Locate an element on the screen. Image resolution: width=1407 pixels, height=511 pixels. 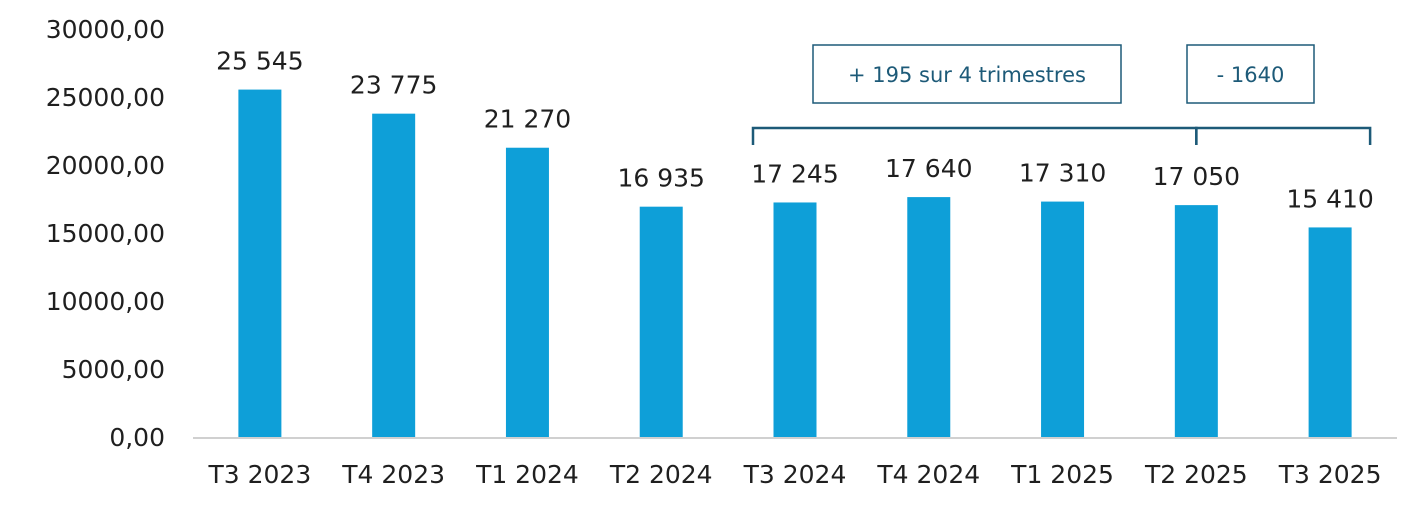
y-tick-label: 30000,00 is located at coordinates (105, 29).